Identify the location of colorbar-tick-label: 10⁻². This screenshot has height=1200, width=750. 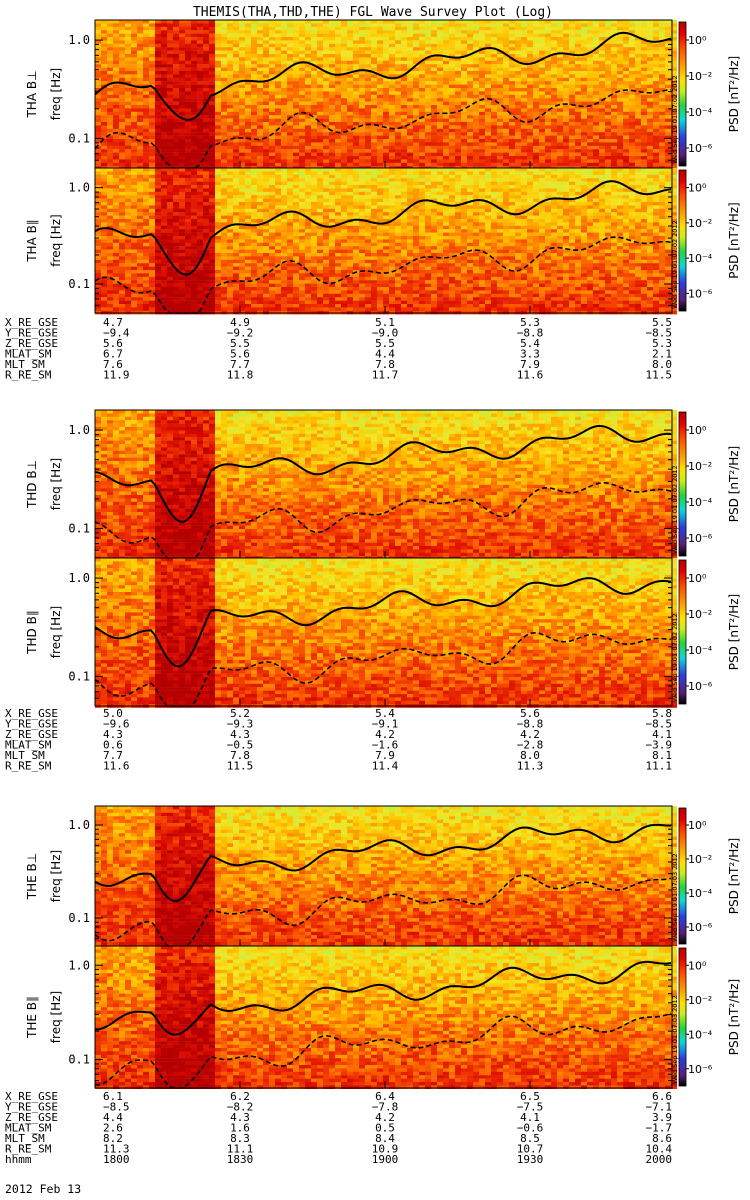
(700, 76).